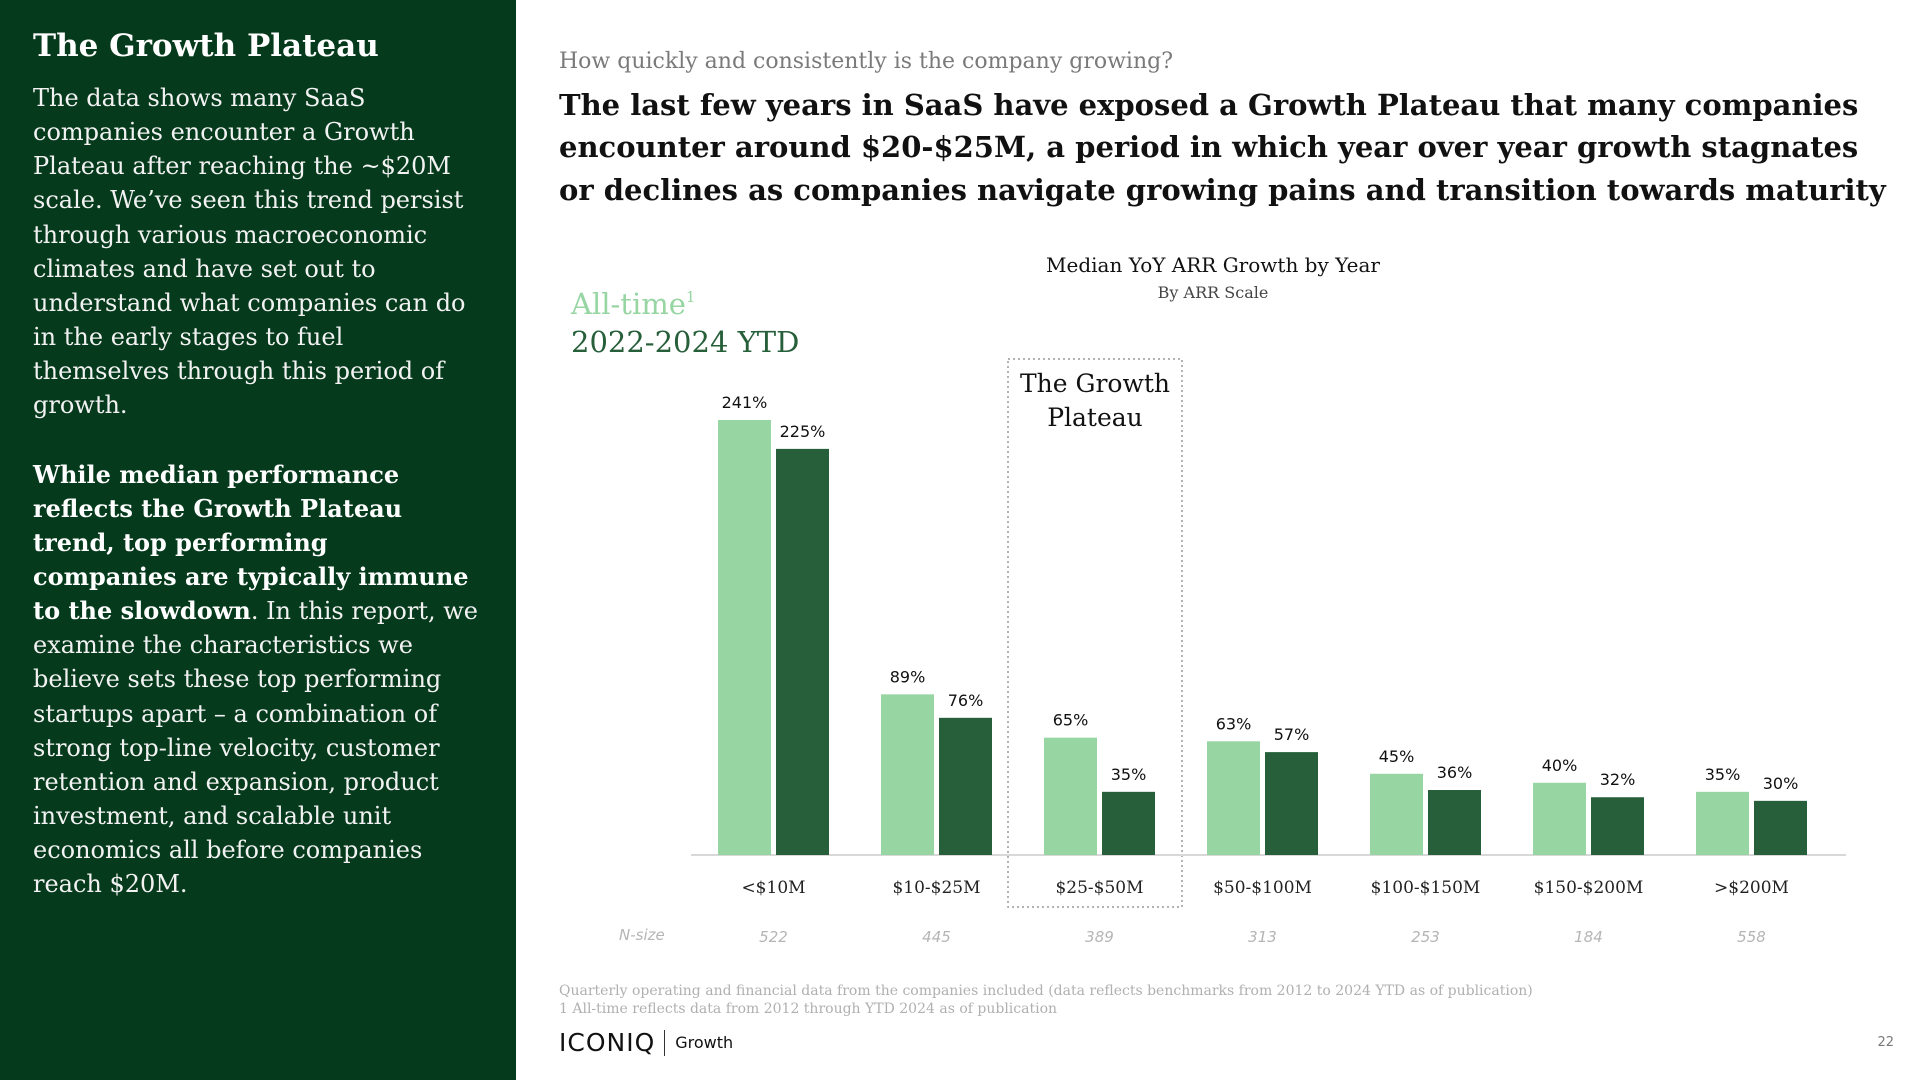 The image size is (1920, 1080). Describe the element at coordinates (1781, 783) in the screenshot. I see `data-label-ytd-6: 30%` at that location.